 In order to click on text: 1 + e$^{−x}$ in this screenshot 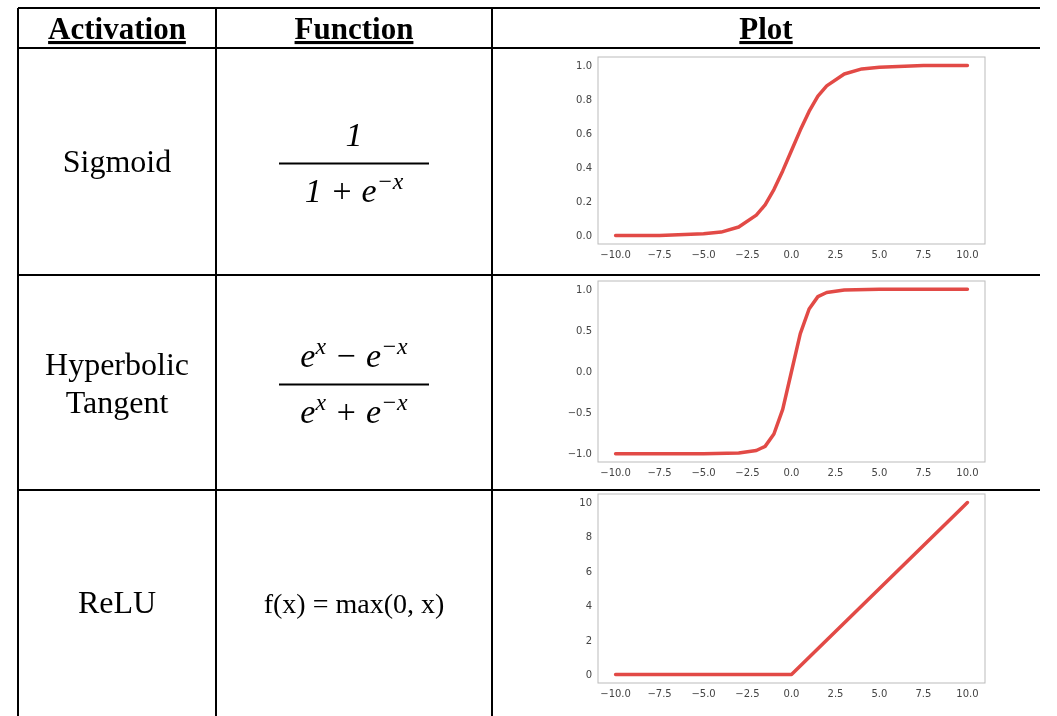, I will do `click(354, 188)`.